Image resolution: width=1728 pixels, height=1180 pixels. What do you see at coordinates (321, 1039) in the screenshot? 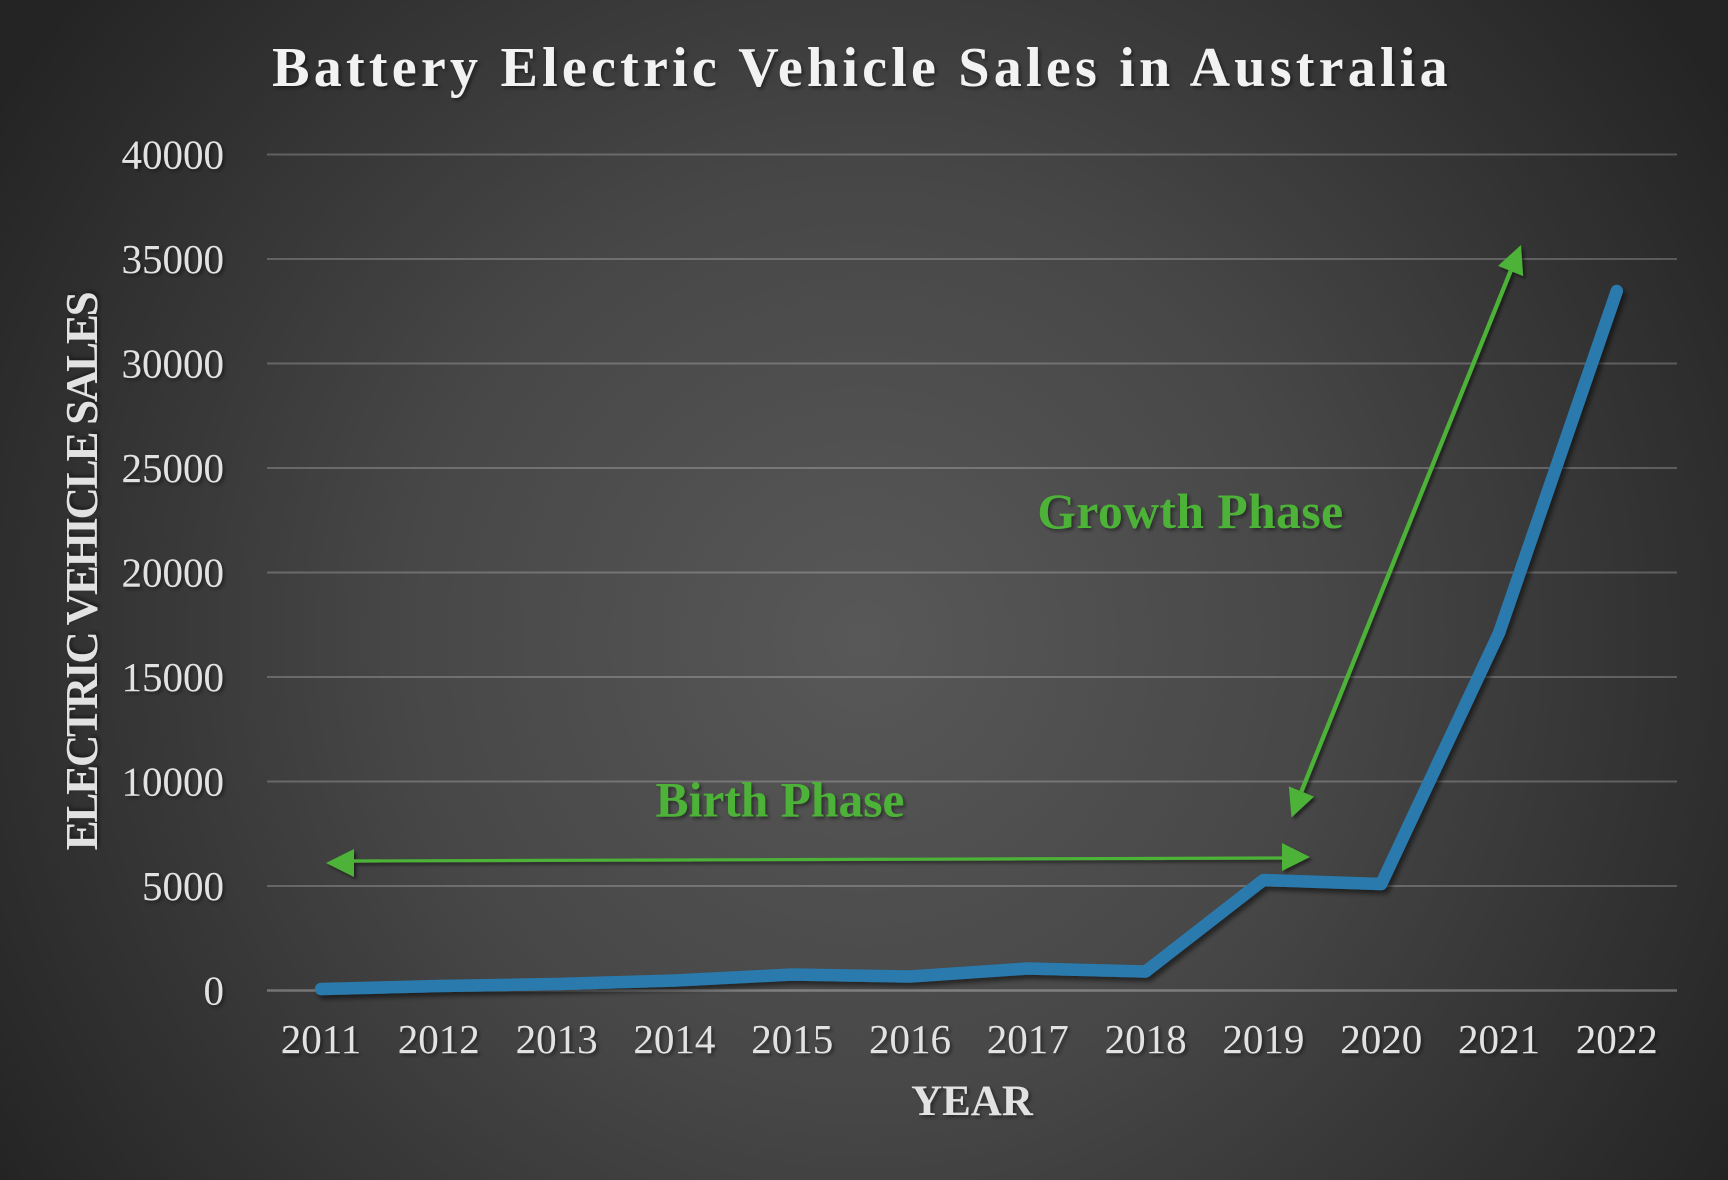
I see `svg-text: 2011` at bounding box center [321, 1039].